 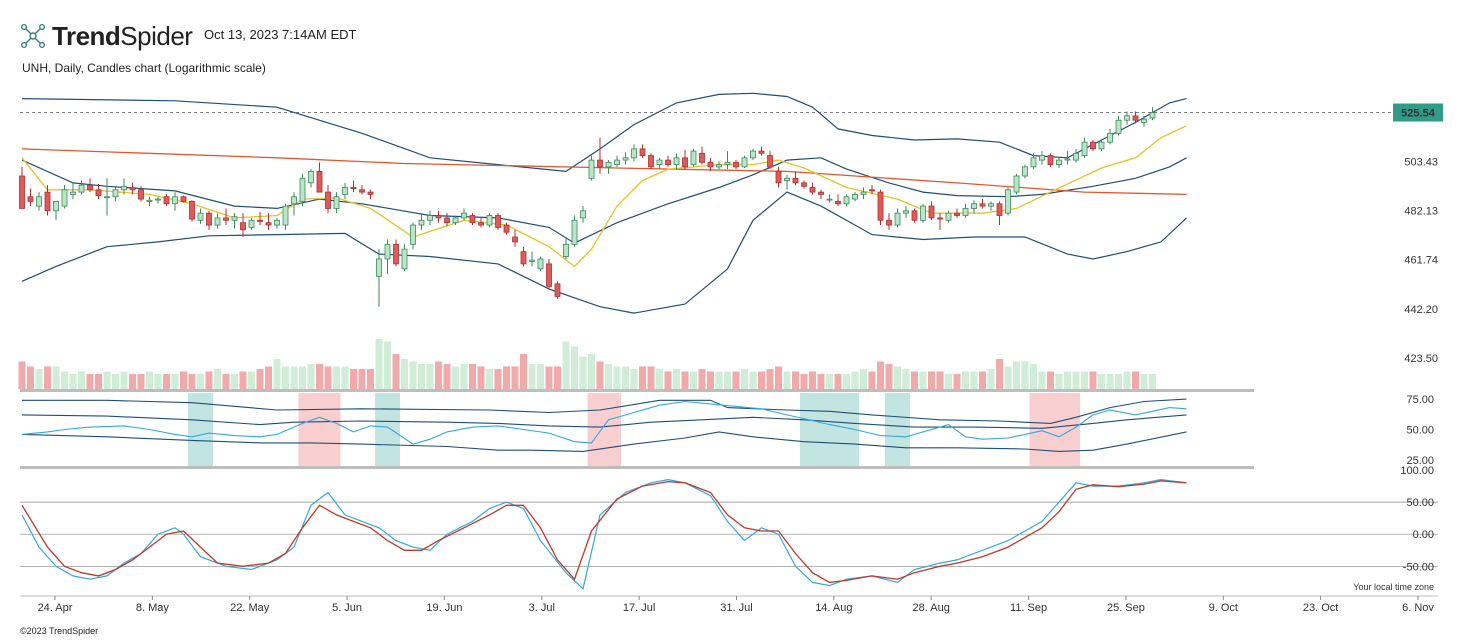 What do you see at coordinates (931, 608) in the screenshot?
I see `x-axis-tick: 28. Aug` at bounding box center [931, 608].